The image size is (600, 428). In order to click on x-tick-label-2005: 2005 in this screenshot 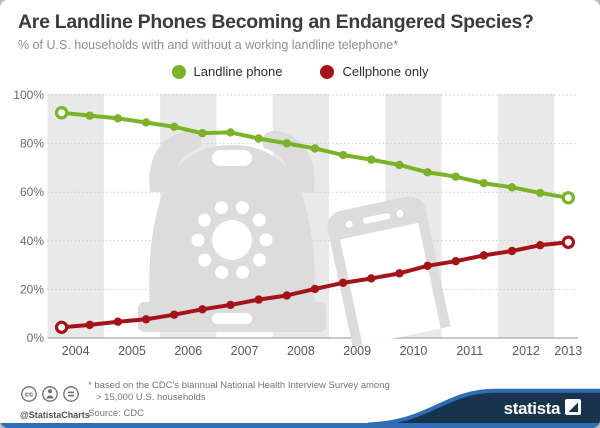, I will do `click(132, 351)`.